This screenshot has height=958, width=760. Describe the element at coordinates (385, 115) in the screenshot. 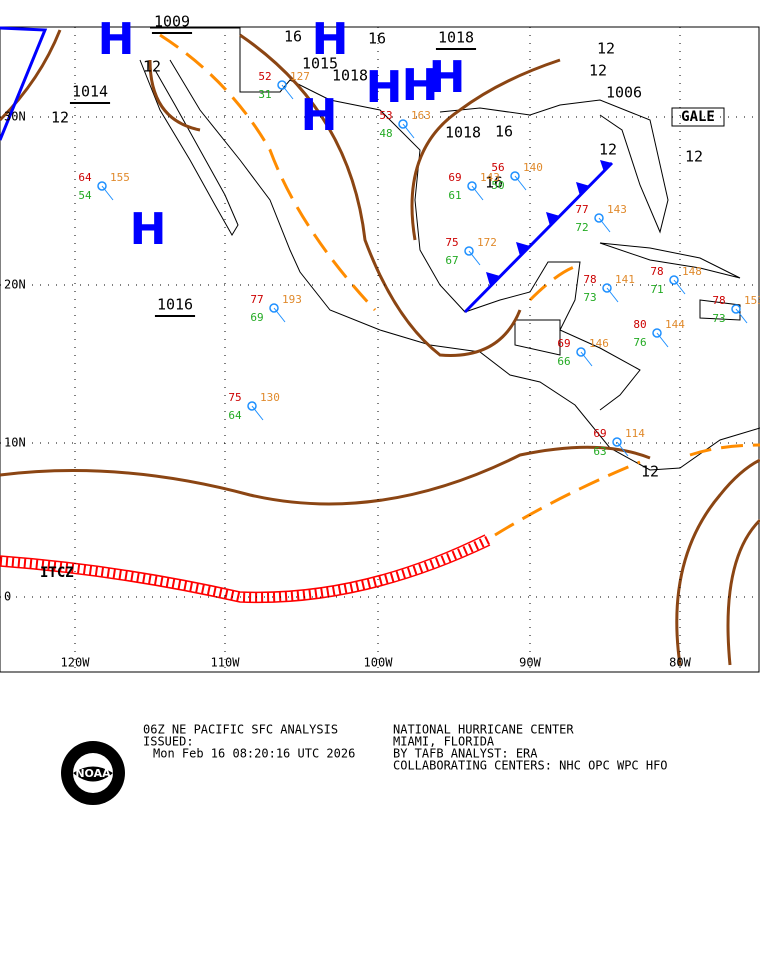

I see `station-temp: 53` at that location.